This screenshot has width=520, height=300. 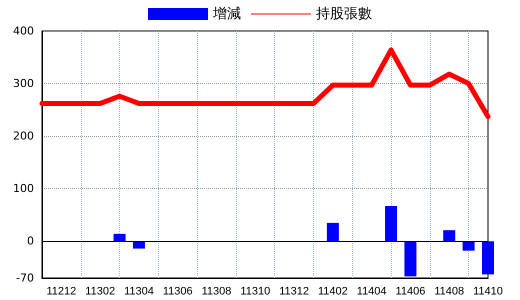 What do you see at coordinates (294, 292) in the screenshot?
I see `x-tick-label: 11312` at bounding box center [294, 292].